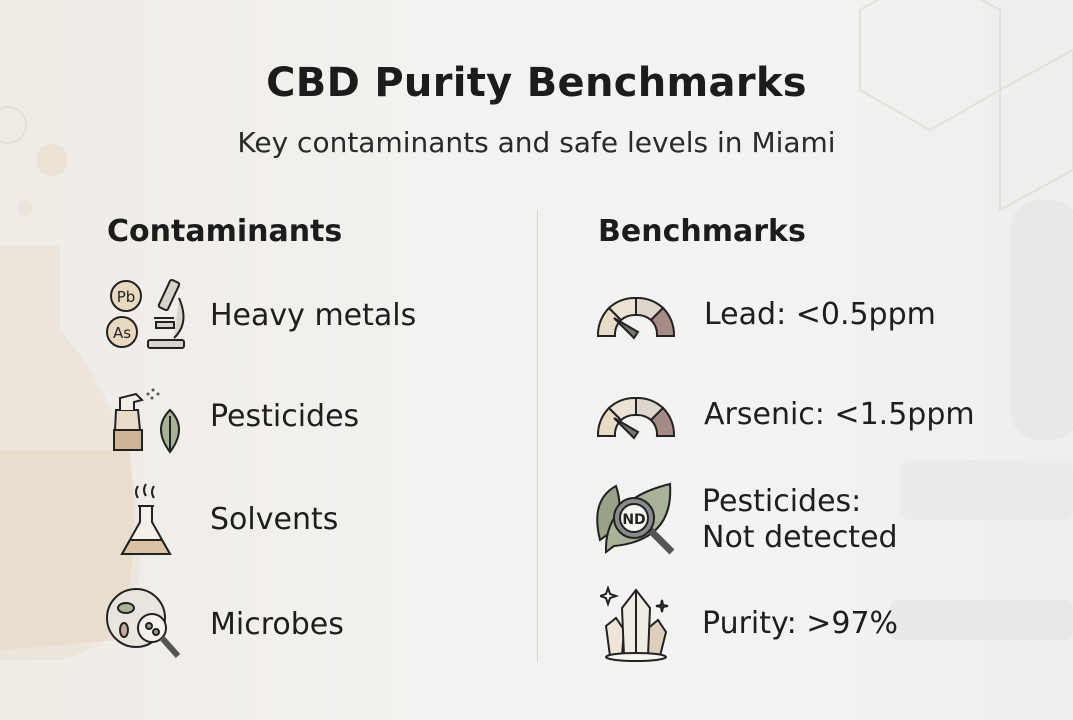 Image resolution: width=1073 pixels, height=720 pixels. What do you see at coordinates (820, 314) in the screenshot?
I see `benchmark-label: Lead: <0.5ppm` at bounding box center [820, 314].